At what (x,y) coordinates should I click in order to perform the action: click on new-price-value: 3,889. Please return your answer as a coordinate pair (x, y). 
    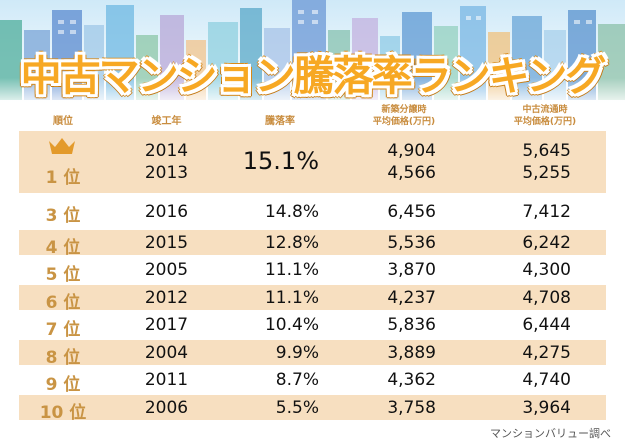
    Looking at the image, I should click on (411, 353).